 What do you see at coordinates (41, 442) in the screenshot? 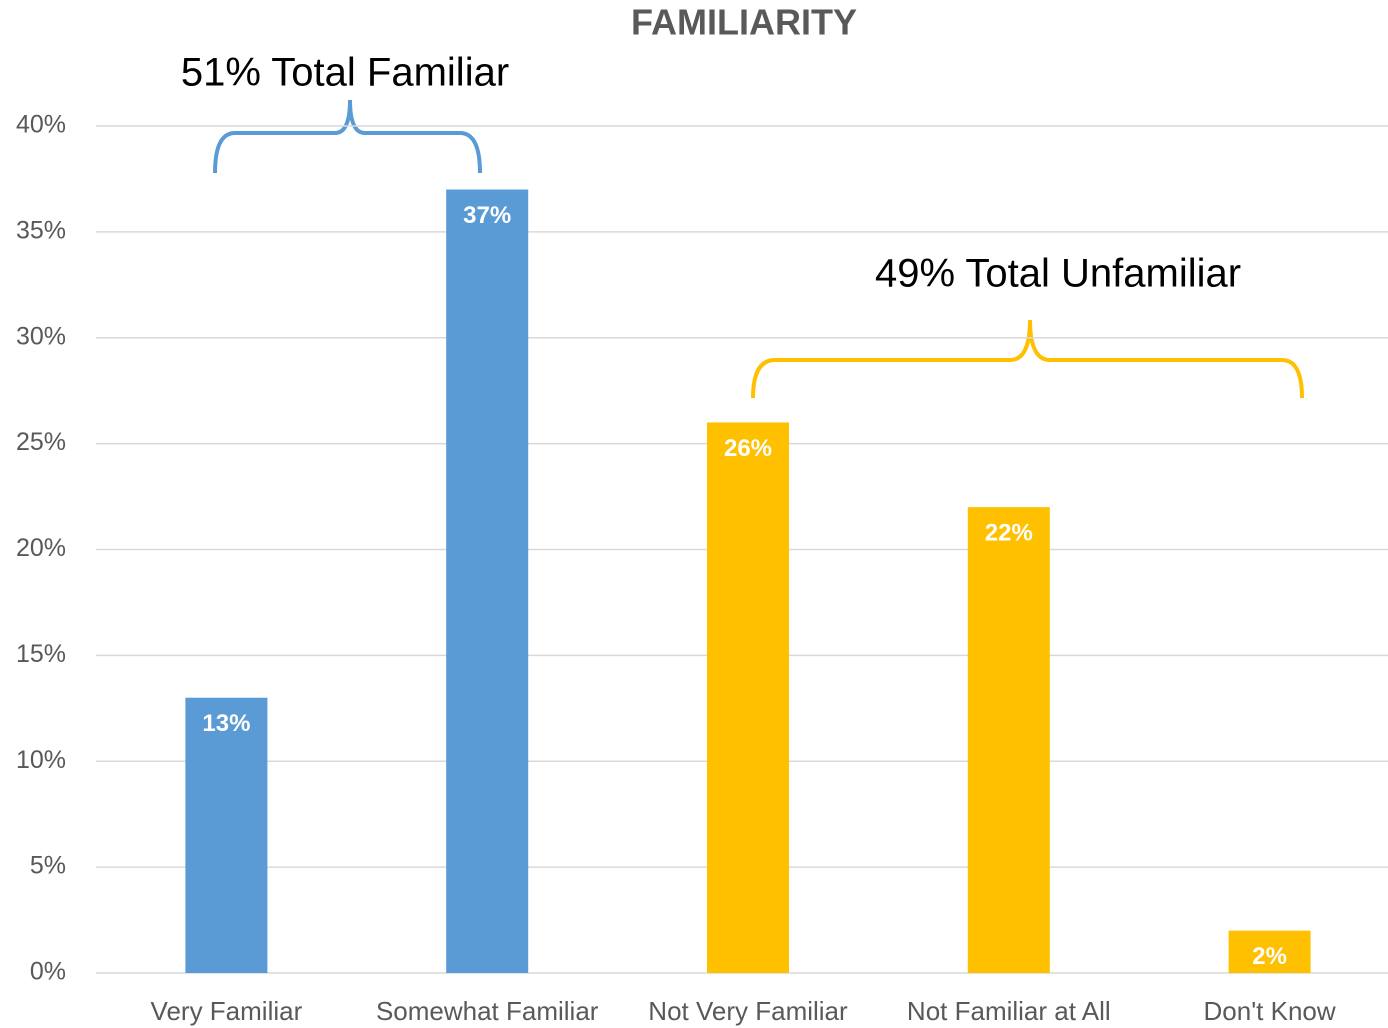
I see `y-tick-label: 25%` at bounding box center [41, 442].